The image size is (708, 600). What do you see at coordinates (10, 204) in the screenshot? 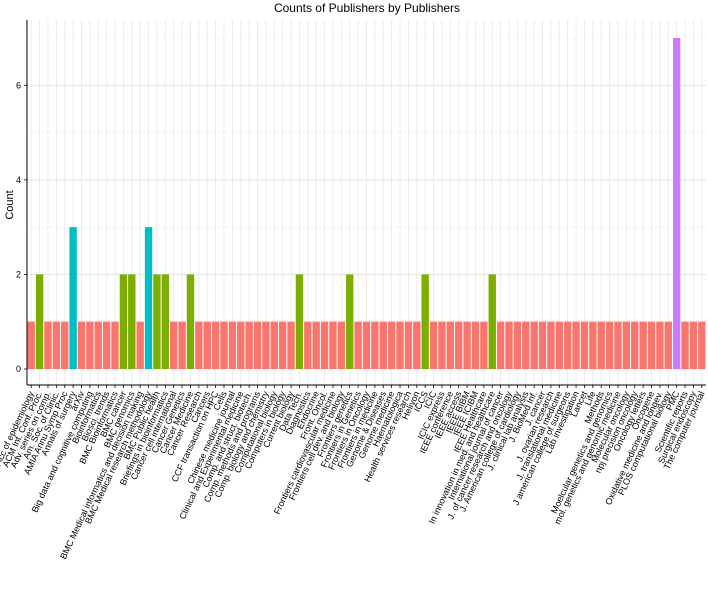
I see `y-axis-label: Count` at bounding box center [10, 204].